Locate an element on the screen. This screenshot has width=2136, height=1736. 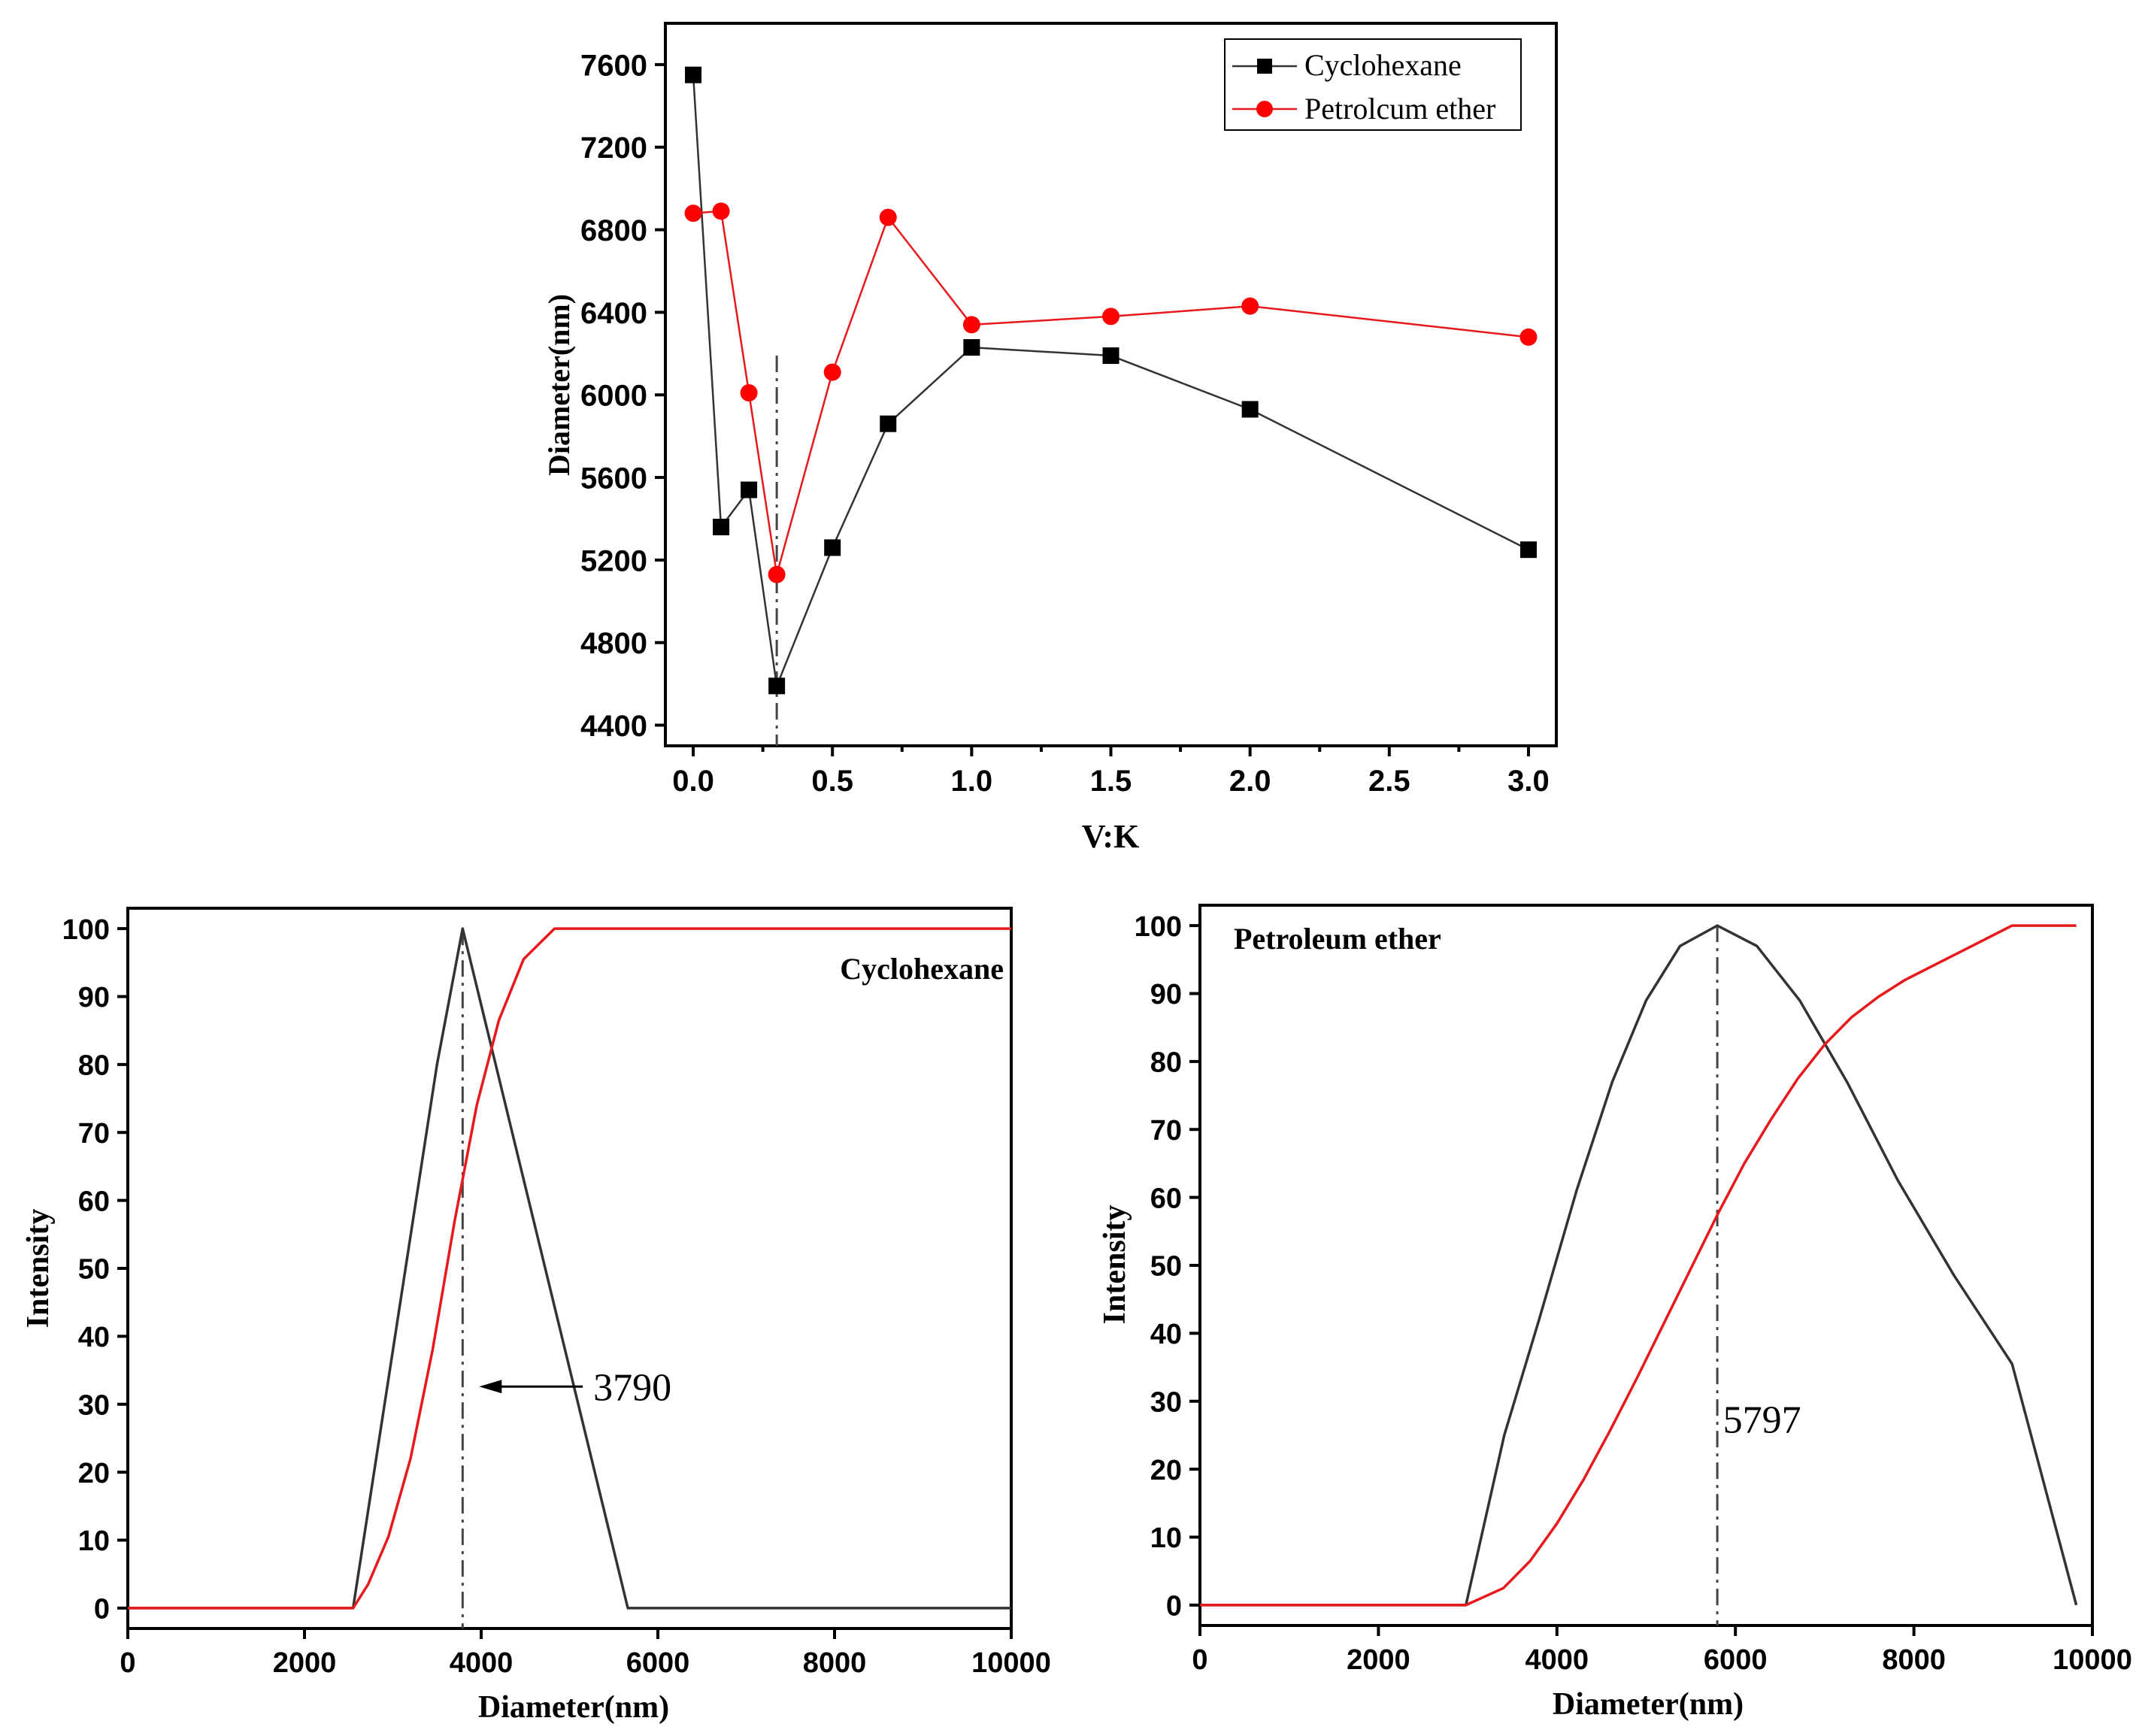
x-tick-label: 2.5 is located at coordinates (1389, 781).